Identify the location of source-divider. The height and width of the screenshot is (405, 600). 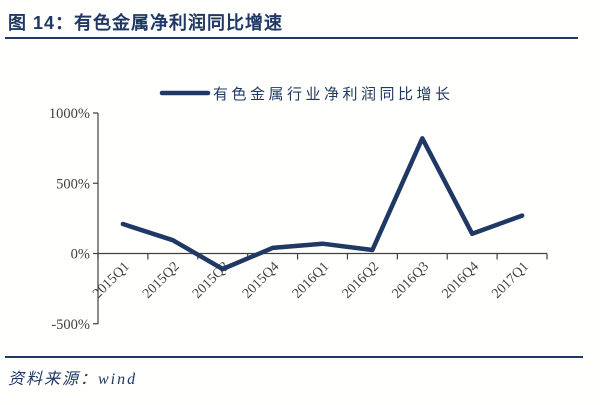
(294, 357).